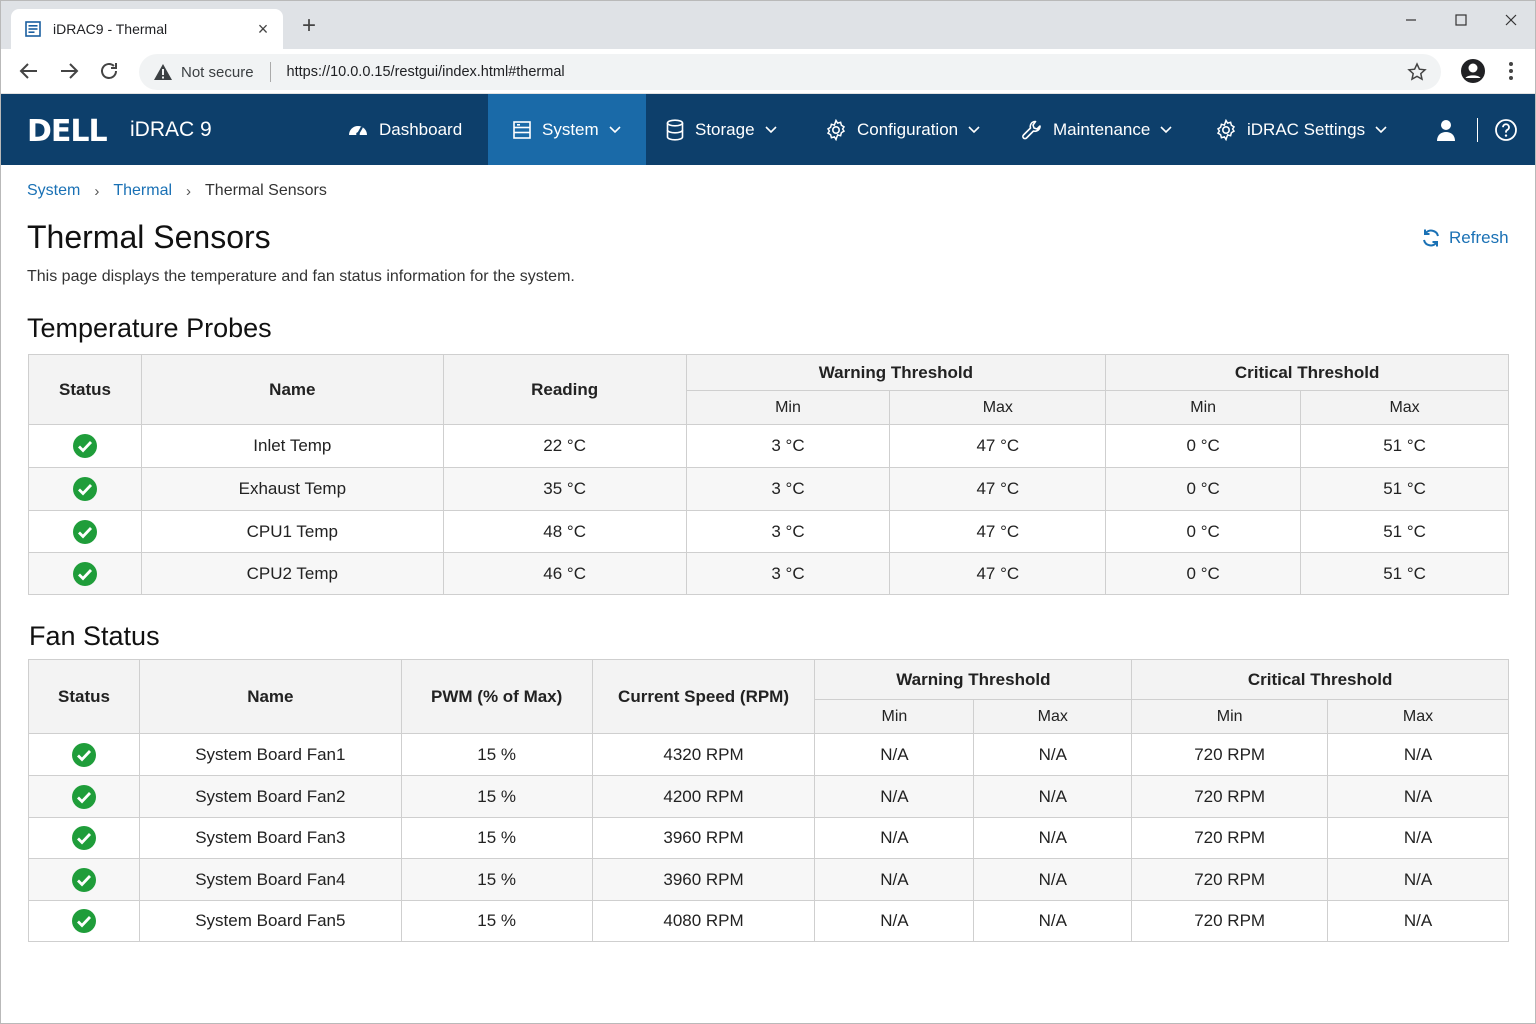 This screenshot has height=1024, width=1536. What do you see at coordinates (177, 191) in the screenshot?
I see `breadcrumb: System › Thermal › Thermal Sensors` at bounding box center [177, 191].